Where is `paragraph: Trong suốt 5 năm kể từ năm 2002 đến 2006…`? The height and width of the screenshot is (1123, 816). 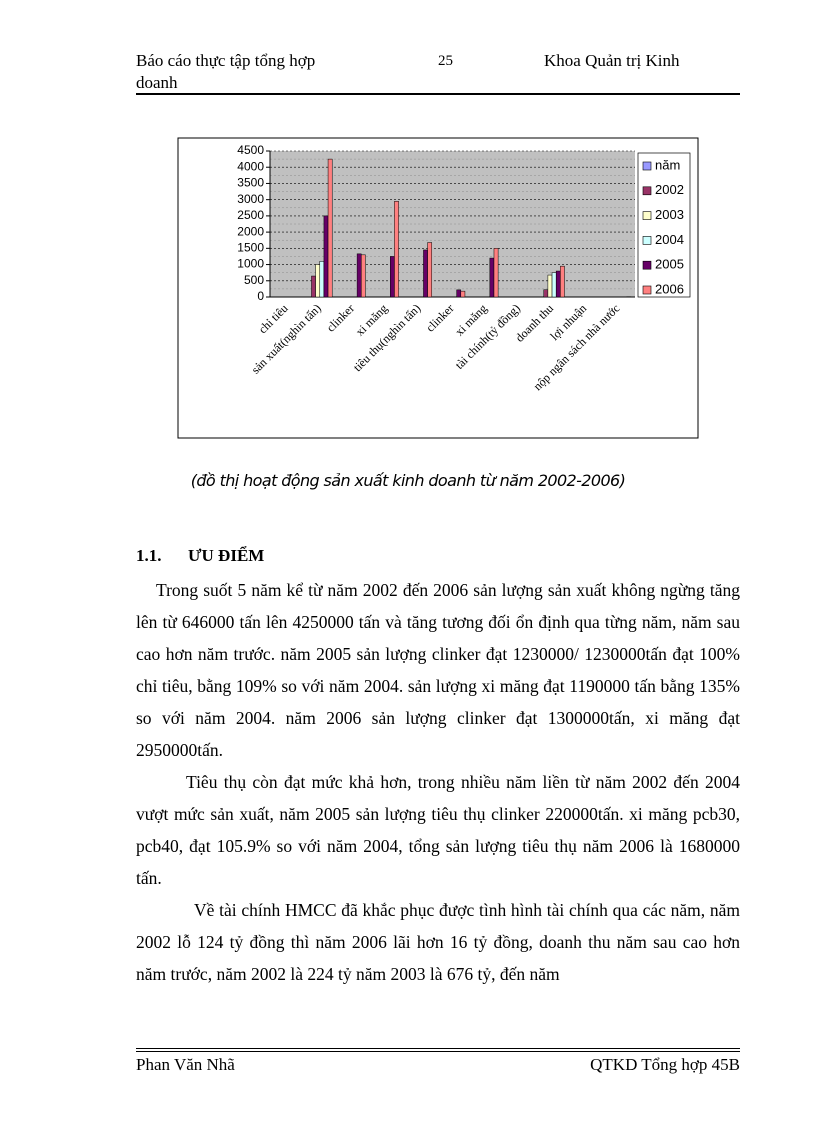
paragraph: Trong suốt 5 năm kể từ năm 2002 đến 2006… is located at coordinates (438, 670).